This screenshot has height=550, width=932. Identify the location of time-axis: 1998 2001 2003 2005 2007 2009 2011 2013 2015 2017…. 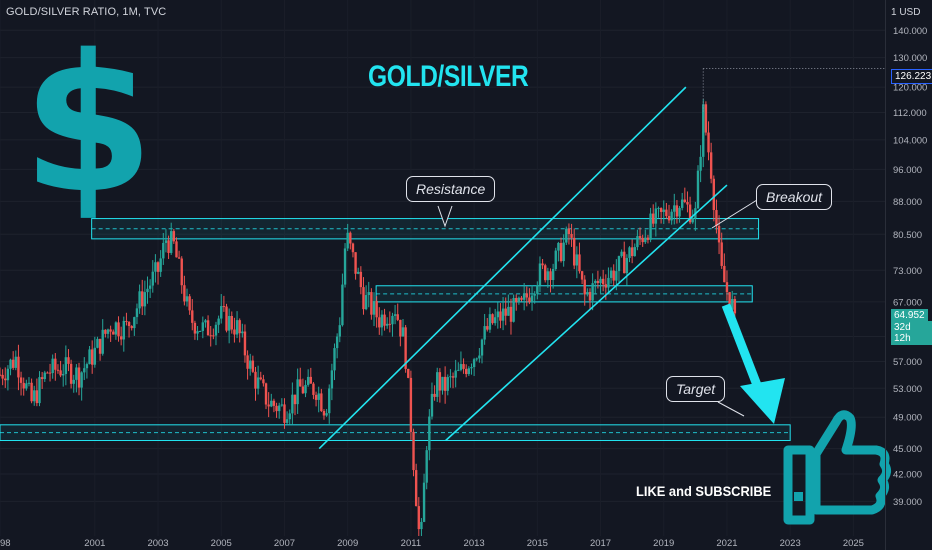
(442, 543).